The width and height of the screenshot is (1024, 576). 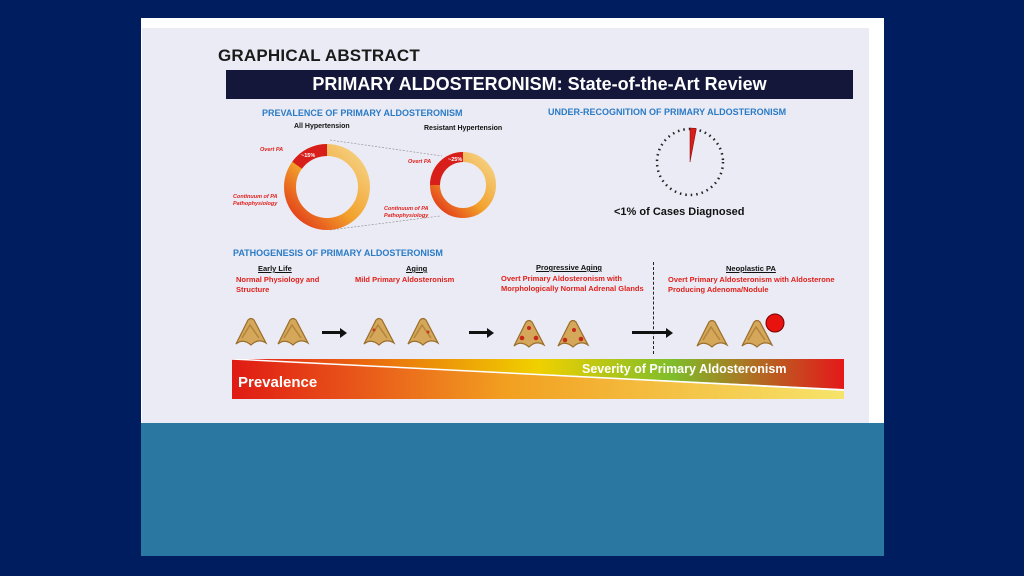 What do you see at coordinates (278, 382) in the screenshot?
I see `prevalence-bar-label: Prevalence` at bounding box center [278, 382].